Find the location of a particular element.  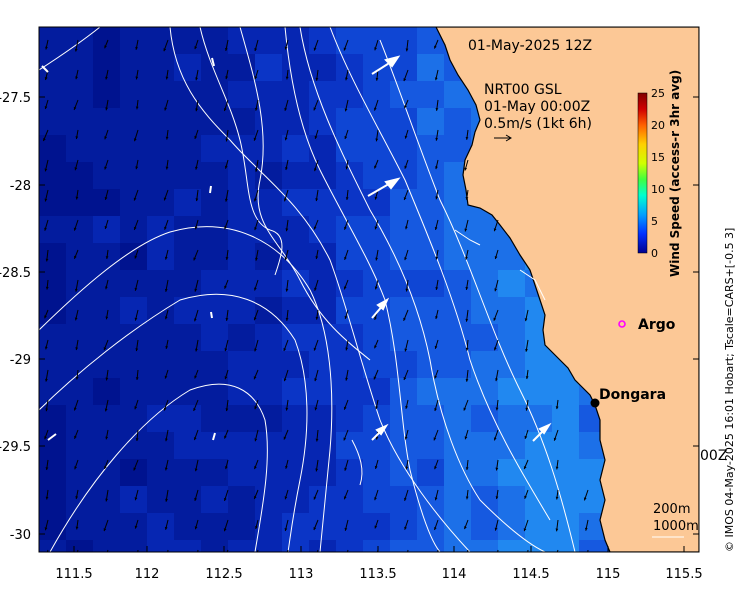

colorbar-tick-label: 20 is located at coordinates (658, 125).